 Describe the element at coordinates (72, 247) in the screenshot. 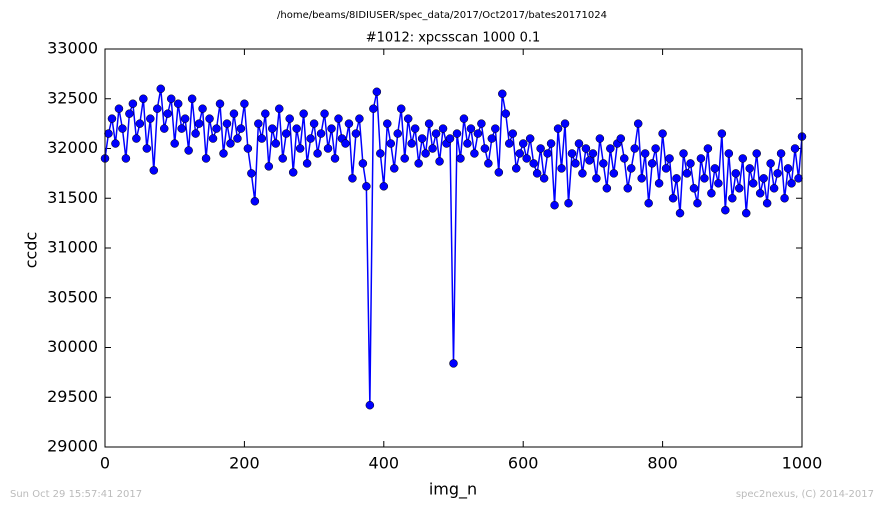

I see `y-tick-label: 31000` at that location.